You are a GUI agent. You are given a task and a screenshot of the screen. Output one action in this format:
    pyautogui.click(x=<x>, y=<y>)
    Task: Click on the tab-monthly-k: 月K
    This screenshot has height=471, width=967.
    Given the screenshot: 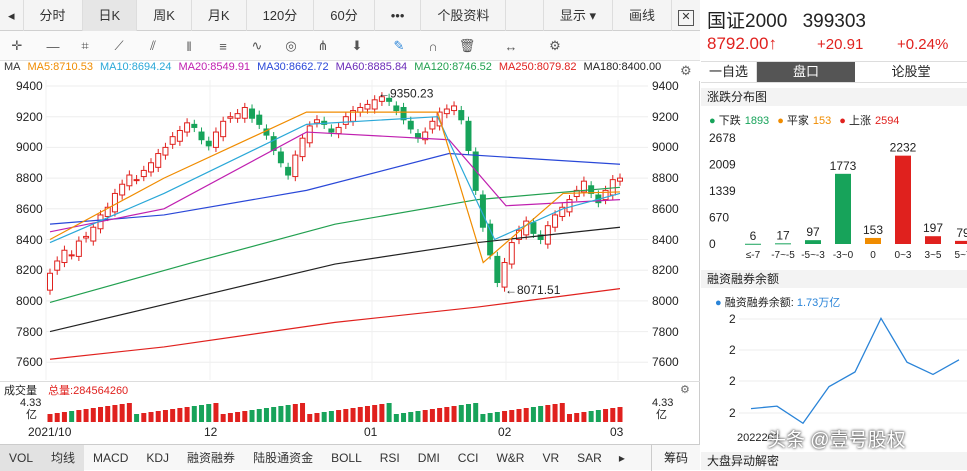 What is the action you would take?
    pyautogui.click(x=219, y=15)
    